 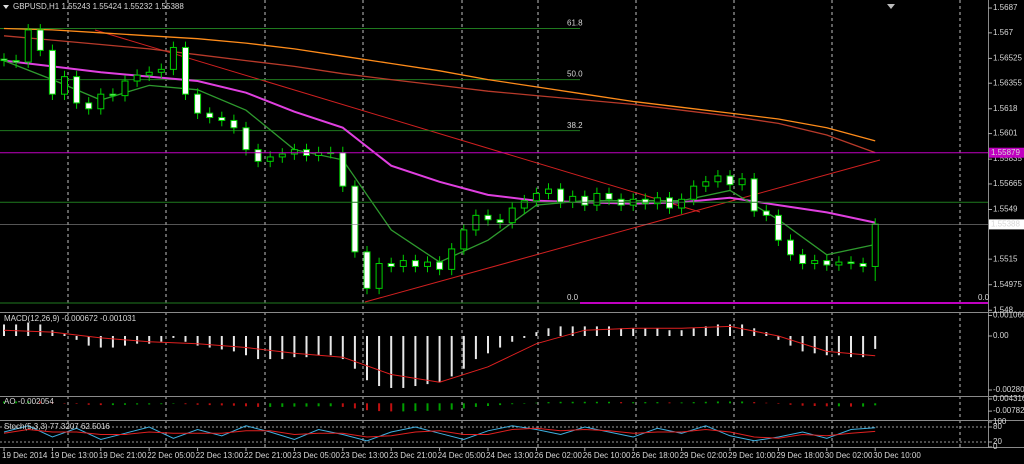 What do you see at coordinates (575, 23) in the screenshot?
I see `fib-label: 61.8` at bounding box center [575, 23].